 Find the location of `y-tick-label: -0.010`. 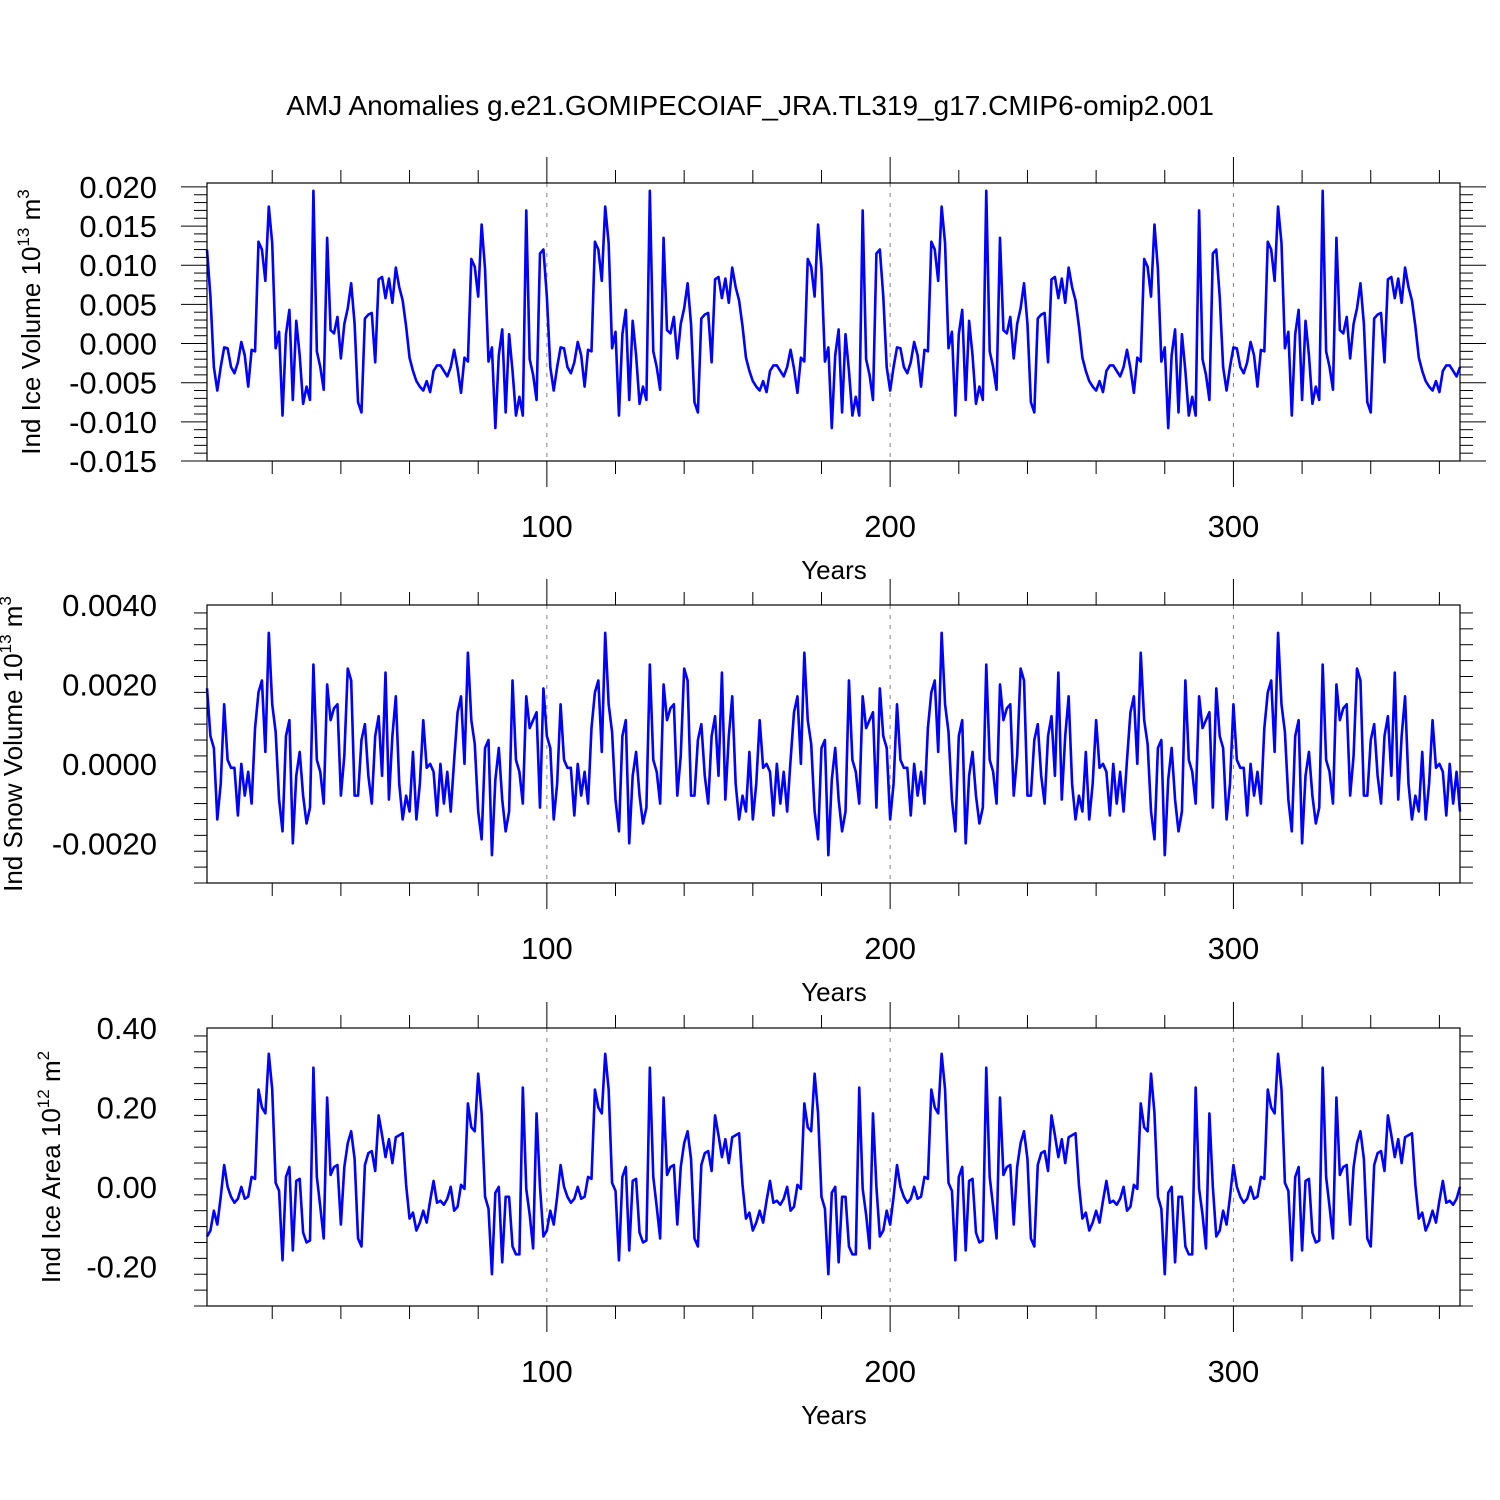

y-tick-label: -0.010 is located at coordinates (113, 422).